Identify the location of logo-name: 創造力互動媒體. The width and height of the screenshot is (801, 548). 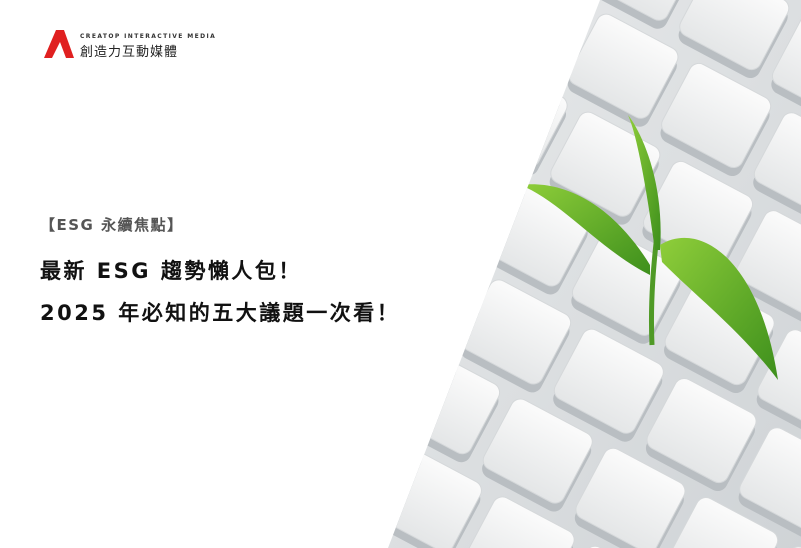
(129, 52).